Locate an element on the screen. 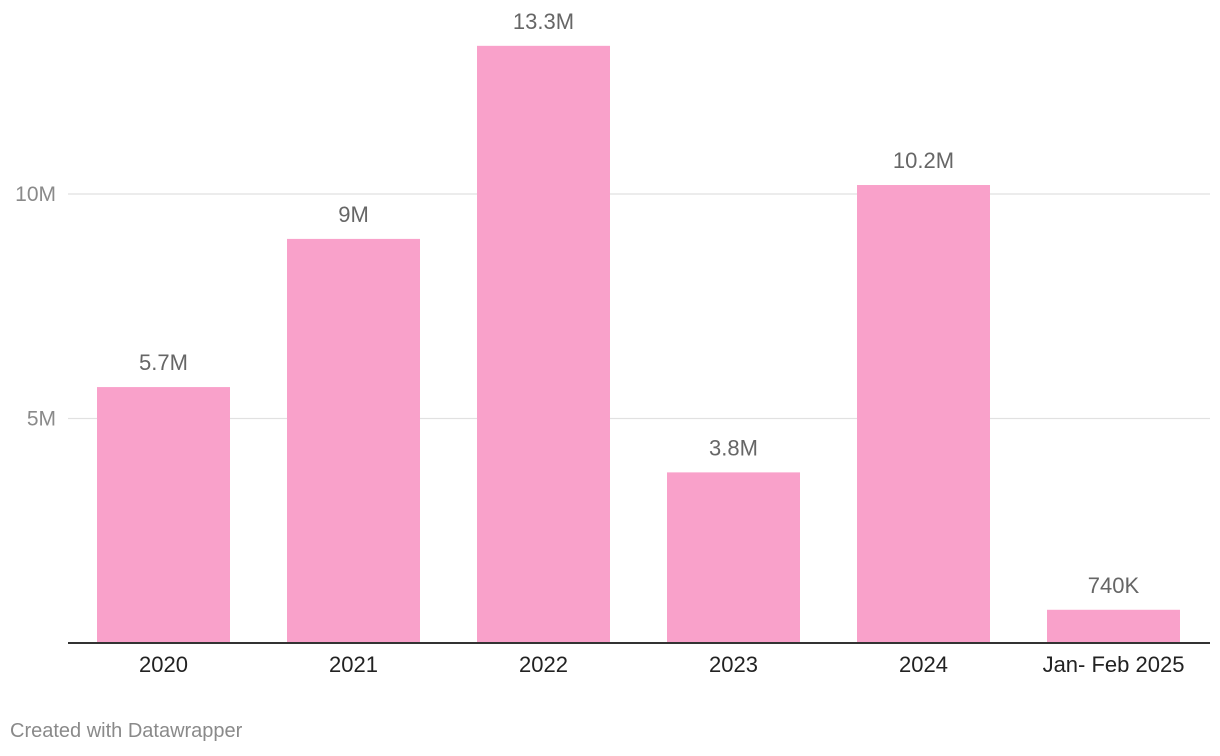  x-axis: 2020 2021 2022 2023 2024 Jan- Feb 2025 is located at coordinates (639, 659).